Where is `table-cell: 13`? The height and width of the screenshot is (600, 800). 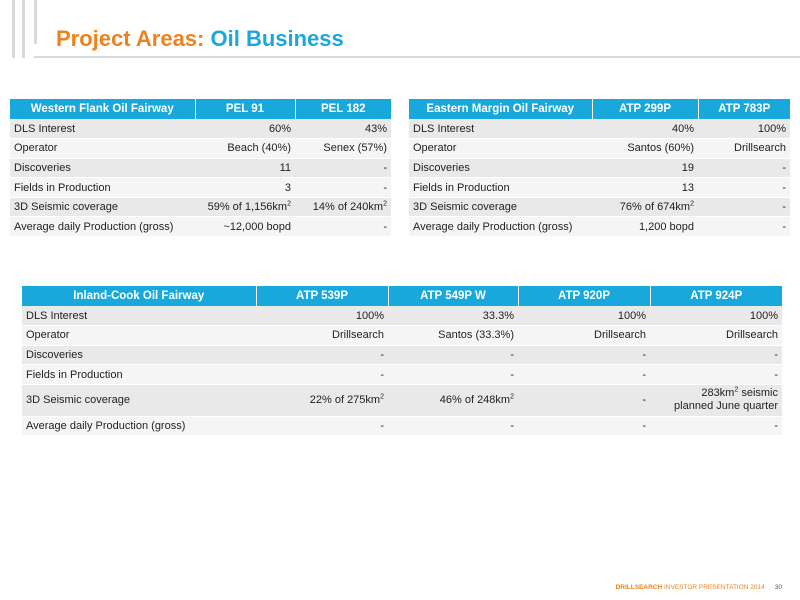 table-cell: 13 is located at coordinates (645, 187).